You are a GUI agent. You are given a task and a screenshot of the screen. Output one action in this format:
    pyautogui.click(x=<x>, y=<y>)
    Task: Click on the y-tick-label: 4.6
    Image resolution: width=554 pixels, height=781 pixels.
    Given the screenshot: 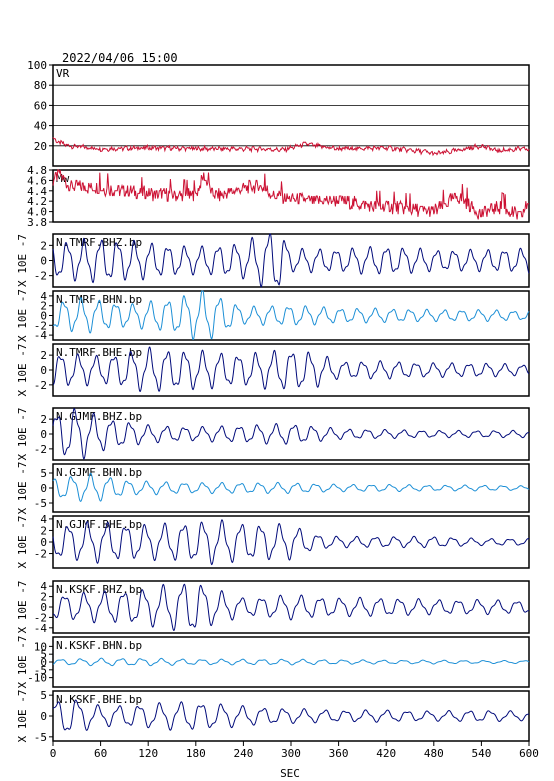 What is the action you would take?
    pyautogui.click(x=37, y=180)
    